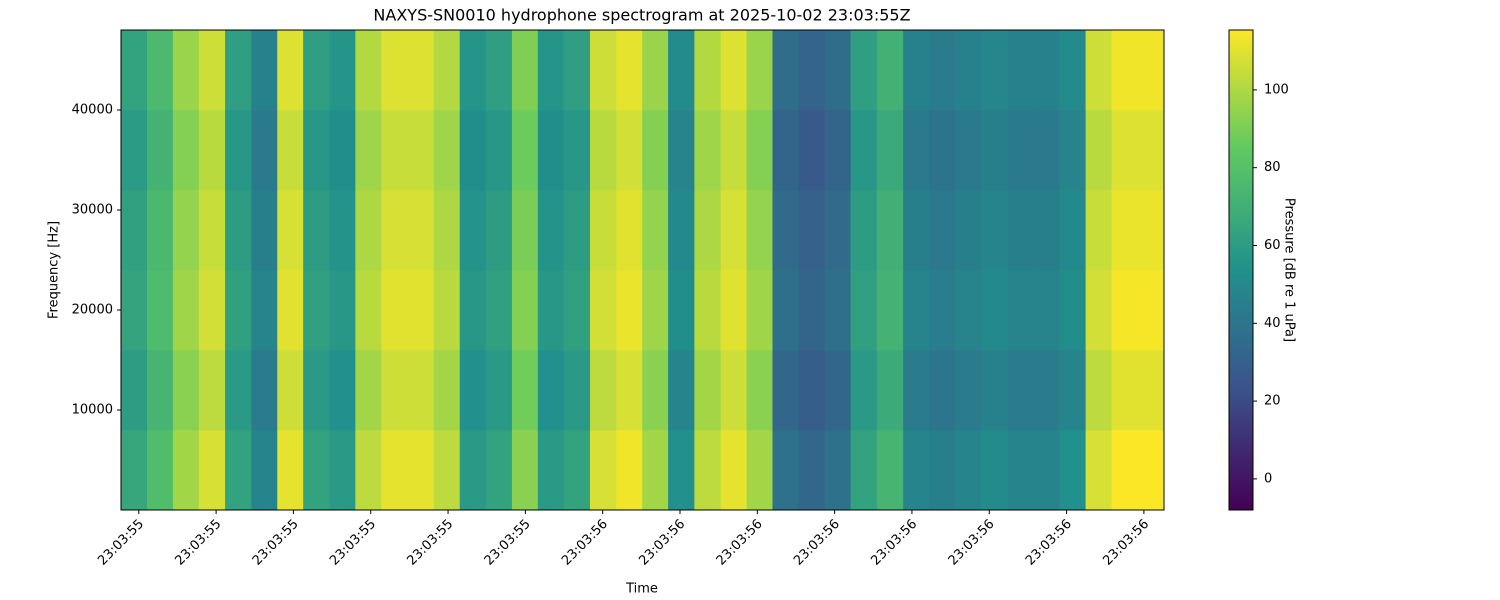  What do you see at coordinates (1272, 323) in the screenshot?
I see `colorbar-tick-label: 40` at bounding box center [1272, 323].